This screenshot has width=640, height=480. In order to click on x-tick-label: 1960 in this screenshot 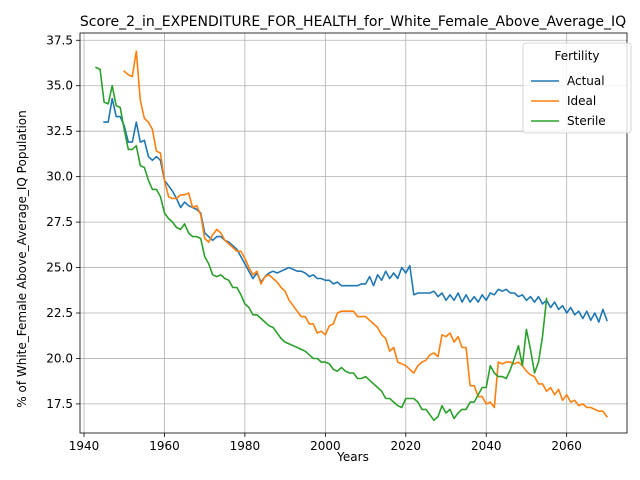, I will do `click(164, 446)`.